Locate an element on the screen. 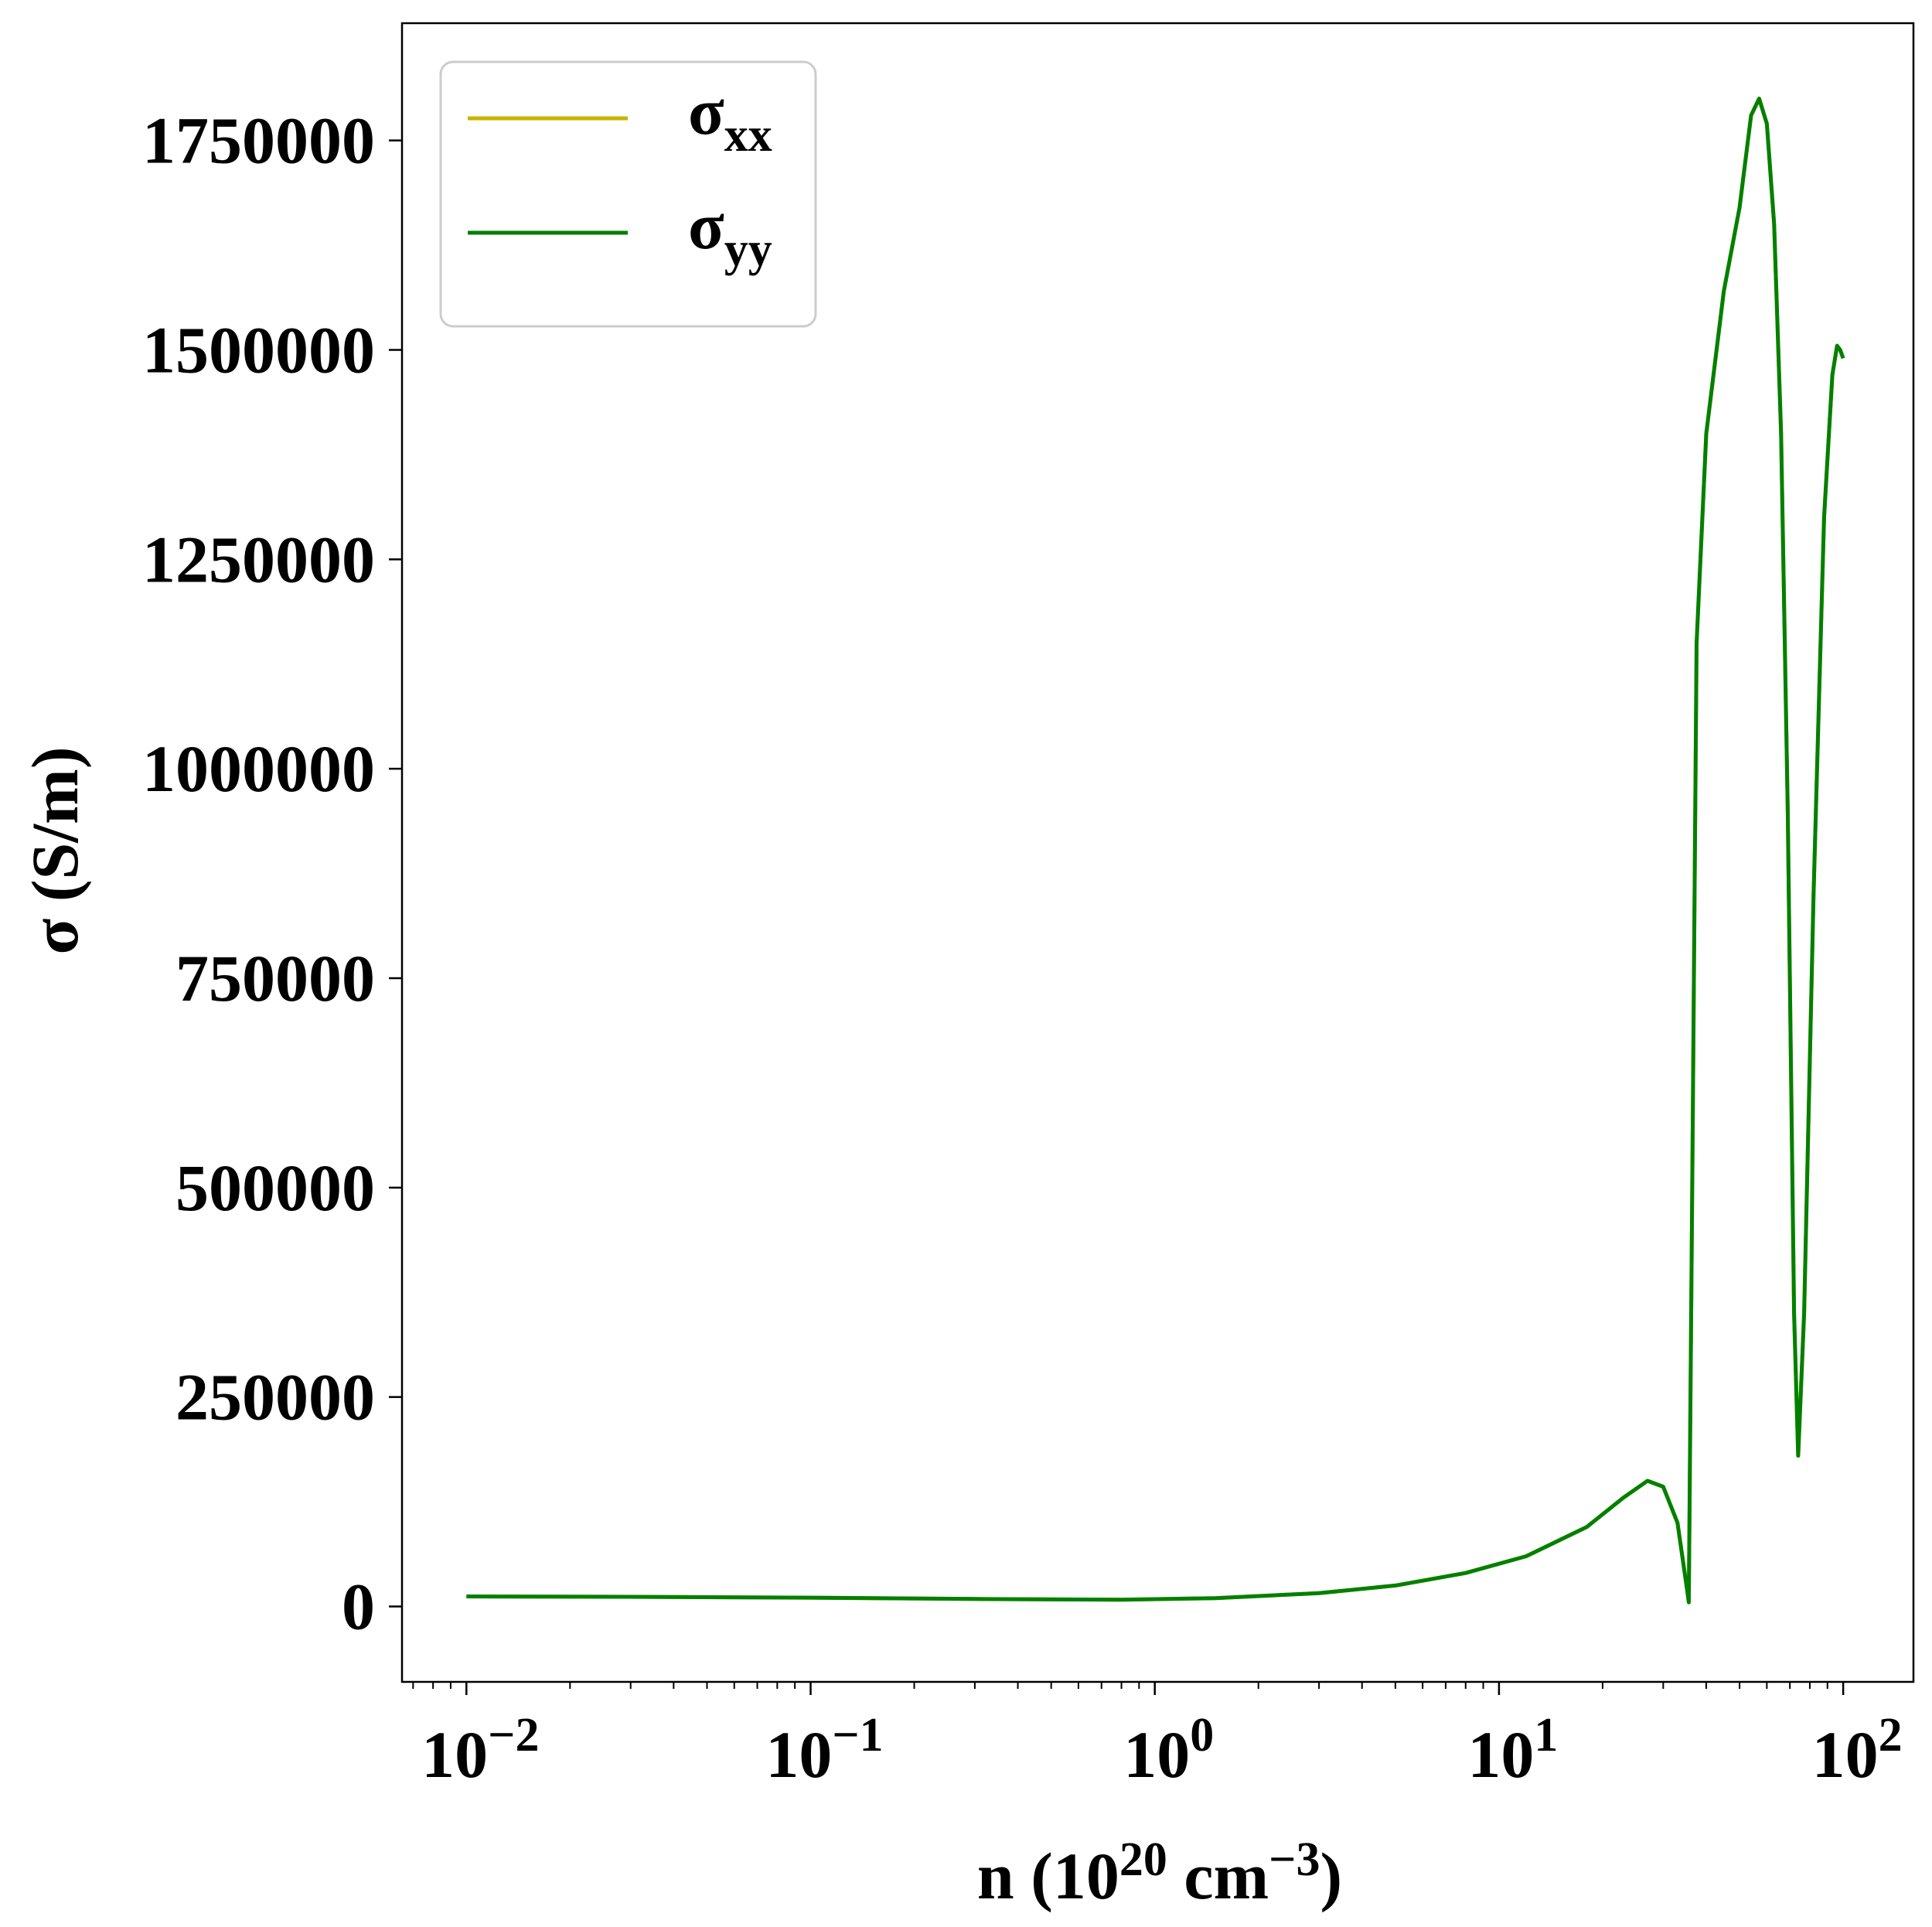  x-axis: 10⁻² 10⁻¹ 10⁰ 10¹ 10² is located at coordinates (1157, 1737).